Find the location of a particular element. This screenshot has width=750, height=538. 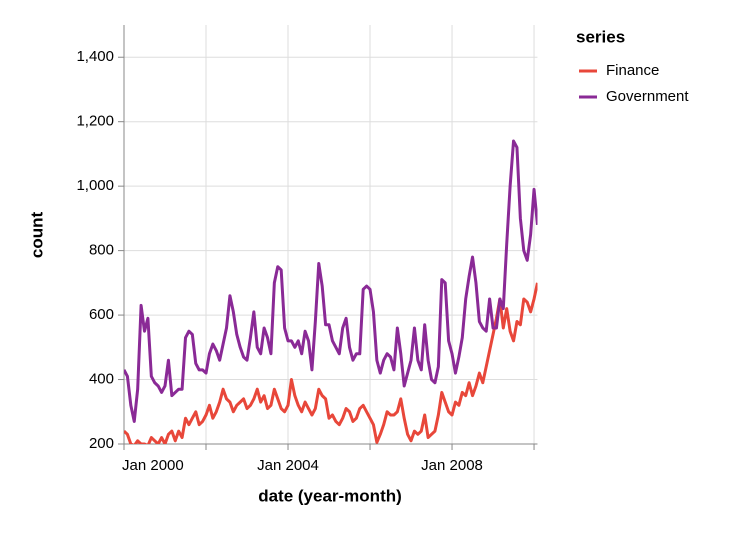

y-tick-label: 200 is located at coordinates (101, 443).